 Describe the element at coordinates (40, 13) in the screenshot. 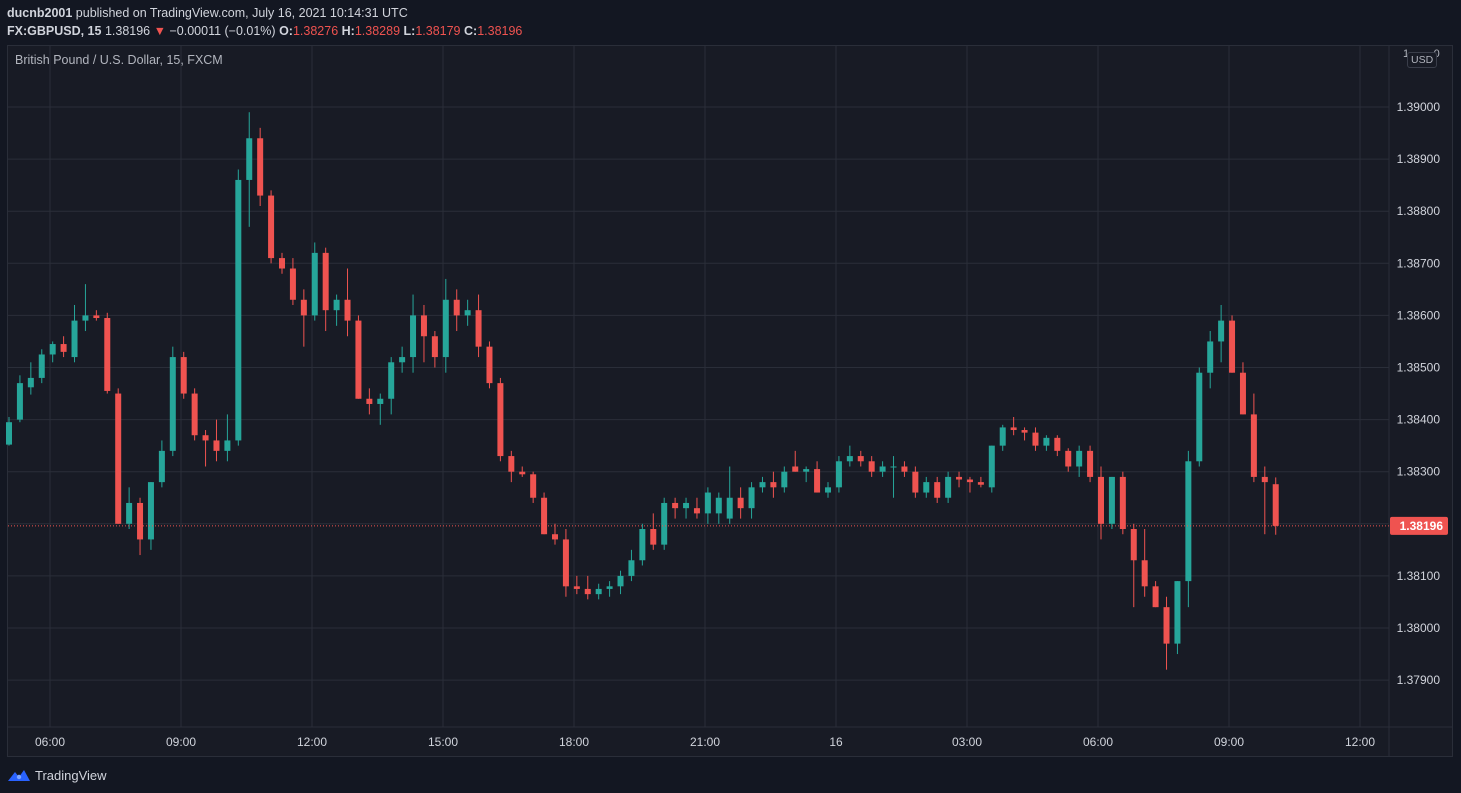

I see `author-name: ducnb2001` at that location.